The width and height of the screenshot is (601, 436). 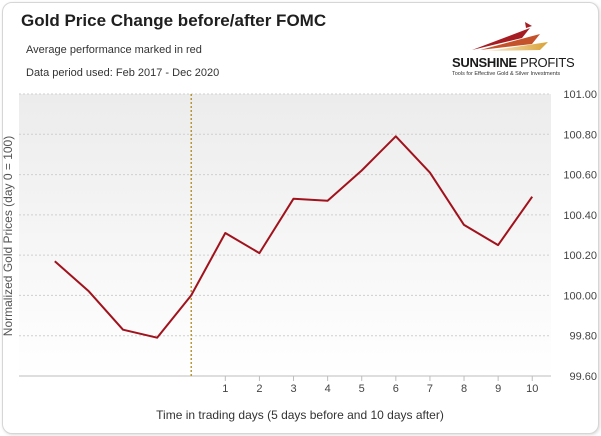 What do you see at coordinates (396, 389) in the screenshot?
I see `x-tick-label: 6` at bounding box center [396, 389].